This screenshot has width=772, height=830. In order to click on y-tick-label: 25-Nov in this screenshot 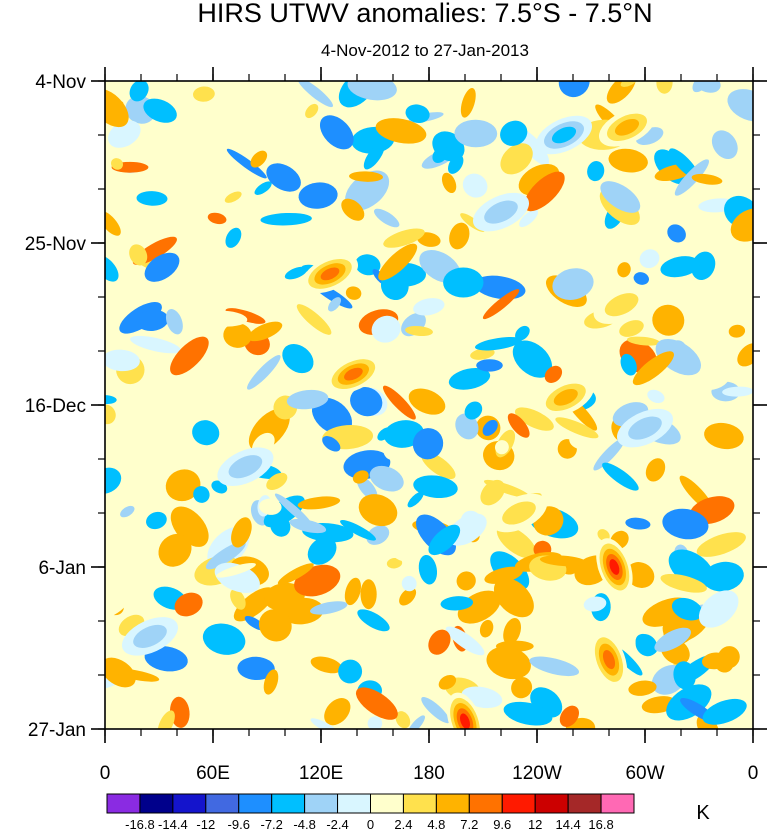, I will do `click(56, 244)`.